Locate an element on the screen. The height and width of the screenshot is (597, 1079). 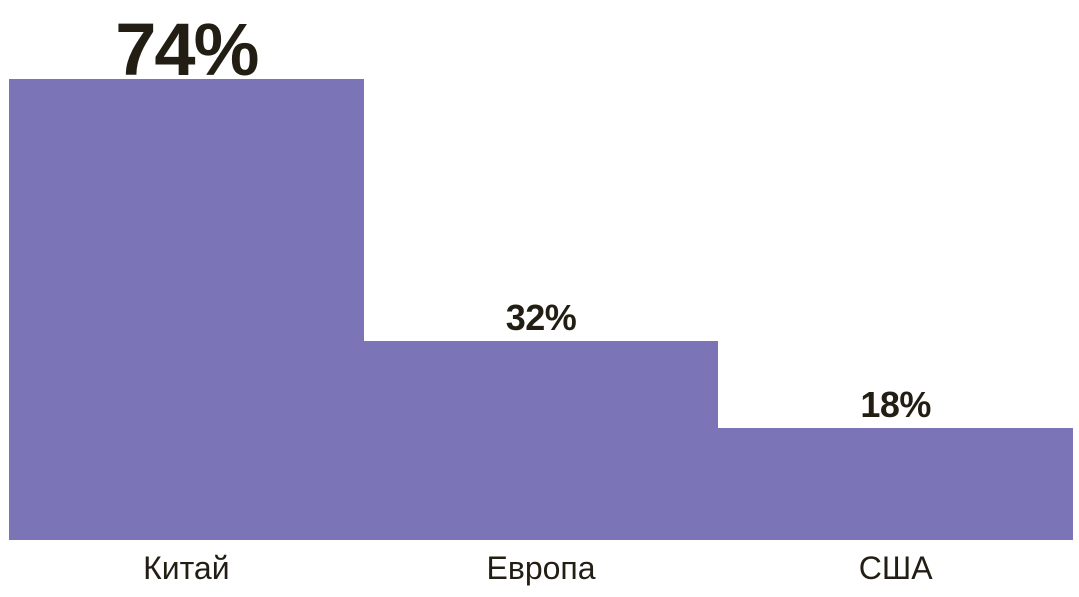
bar-usa is located at coordinates (896, 484).